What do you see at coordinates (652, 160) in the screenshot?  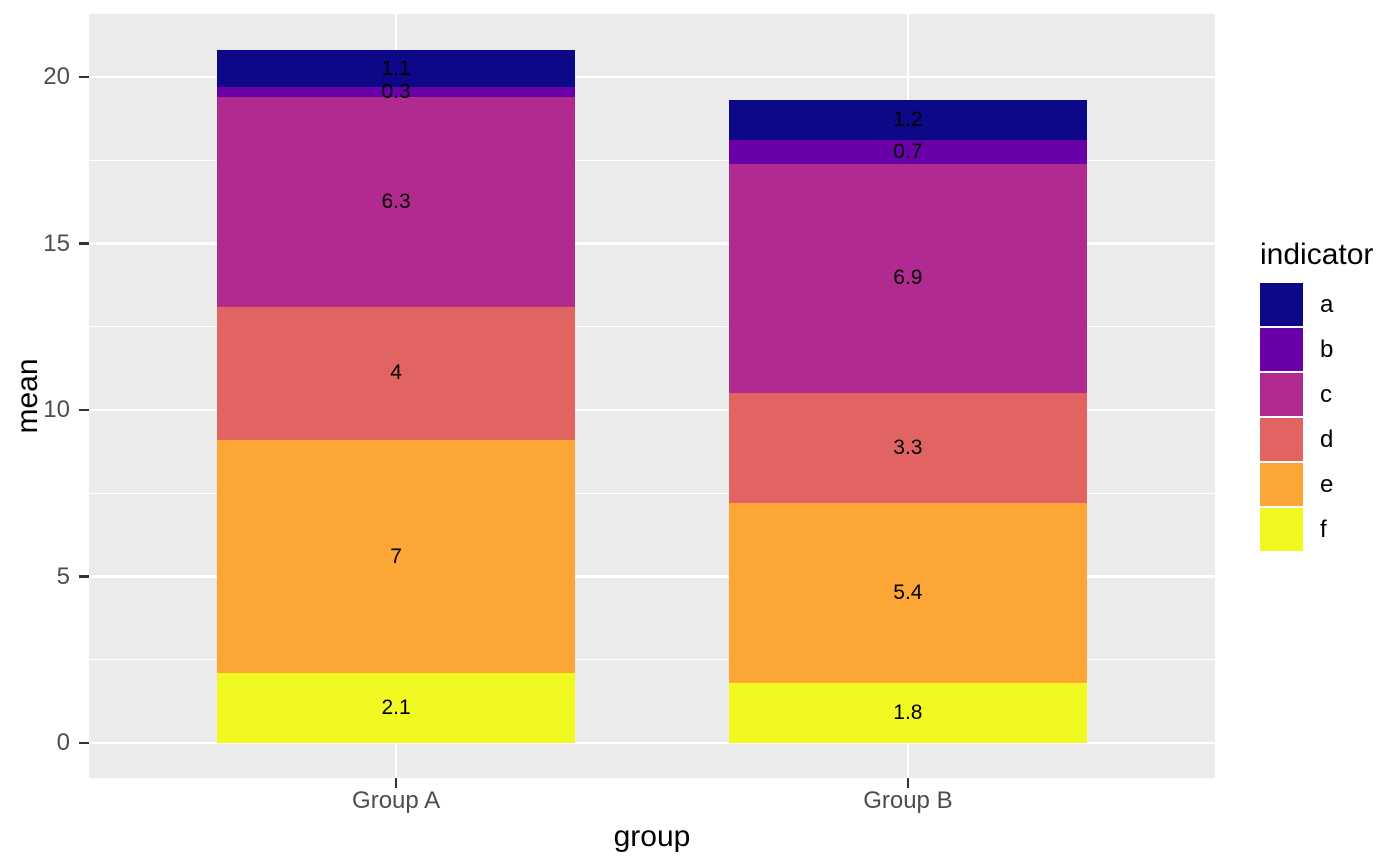 I see `gridline-minor-y17.5` at bounding box center [652, 160].